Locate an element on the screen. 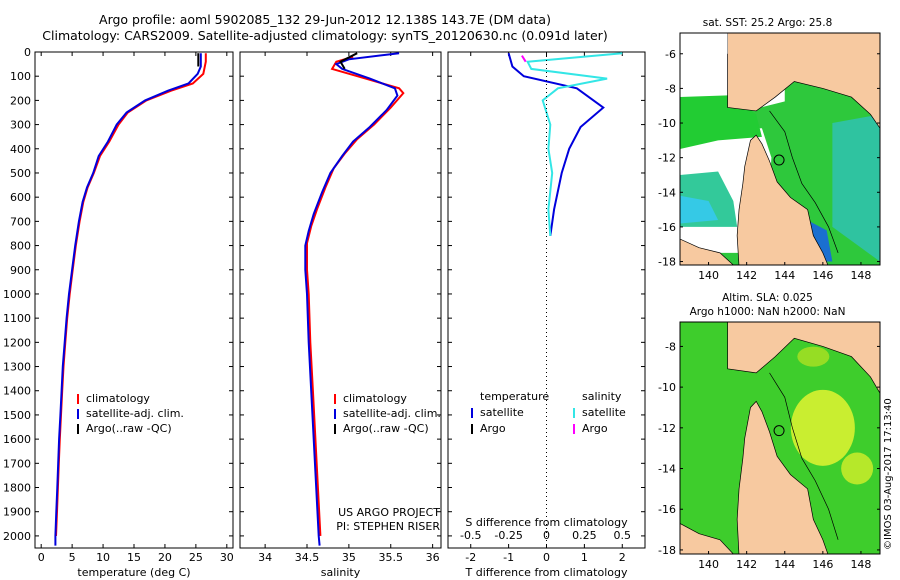 This screenshot has width=900, height=580. map-ytick-label-sla_map--12: -12 is located at coordinates (667, 428).